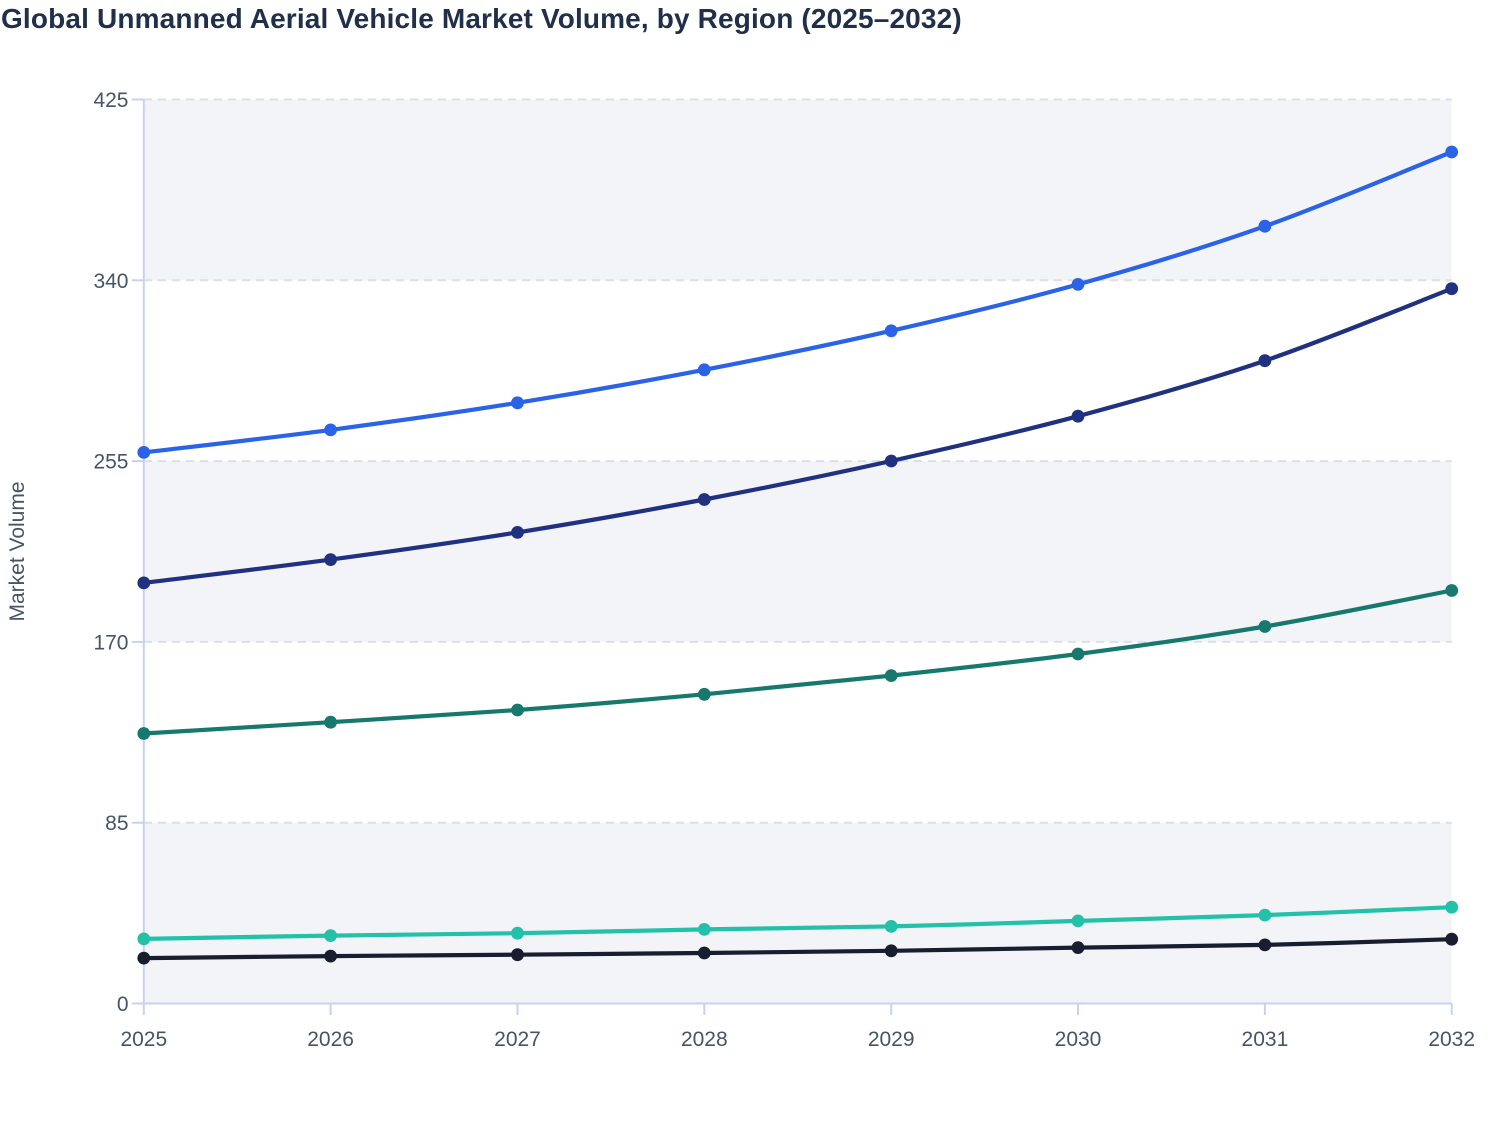 The height and width of the screenshot is (1125, 1508). Describe the element at coordinates (17, 551) in the screenshot. I see `svg-text: Market Volume` at that location.